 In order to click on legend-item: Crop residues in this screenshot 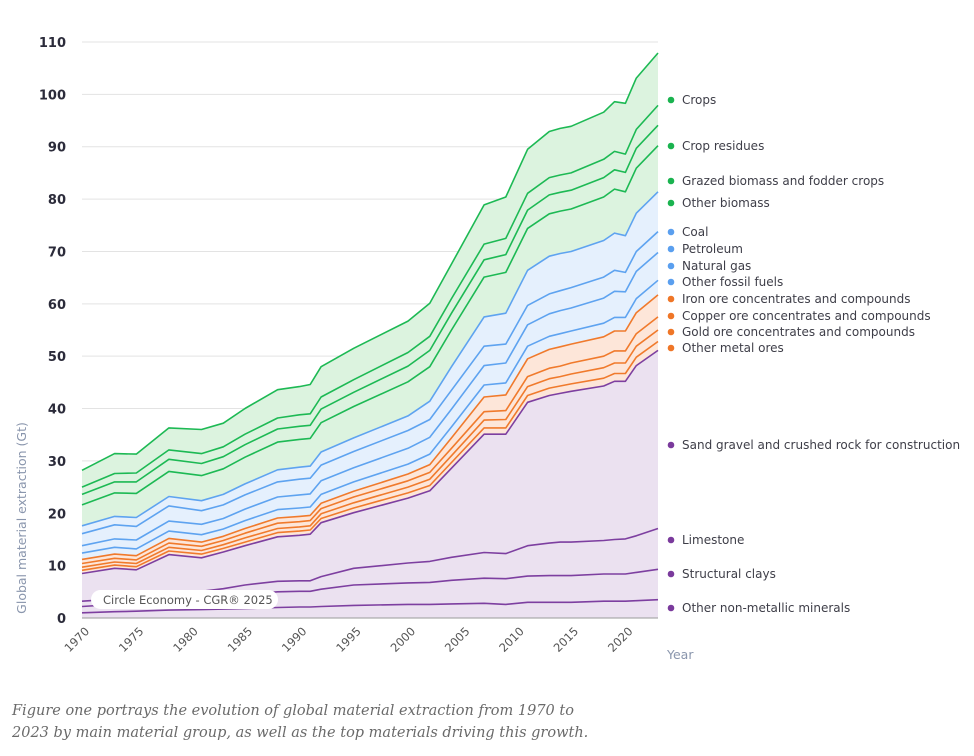, I will do `click(715, 146)`.